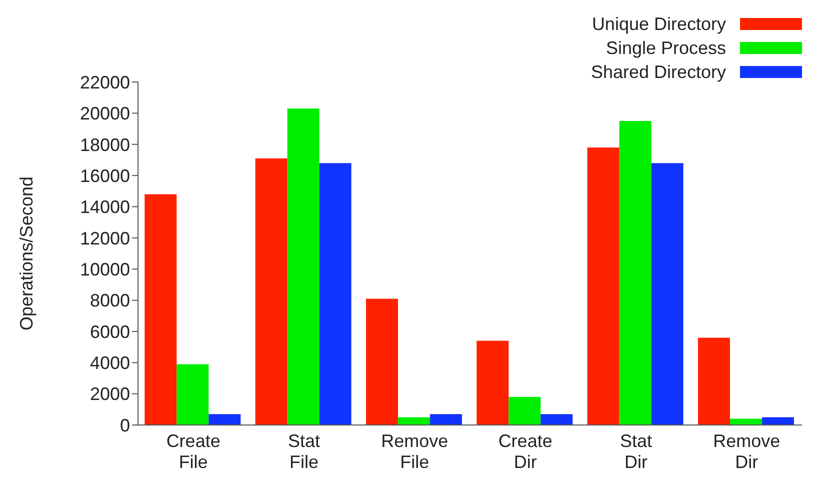 This screenshot has height=489, width=824. What do you see at coordinates (525, 451) in the screenshot?
I see `x-tick-label: Create Dir` at bounding box center [525, 451].